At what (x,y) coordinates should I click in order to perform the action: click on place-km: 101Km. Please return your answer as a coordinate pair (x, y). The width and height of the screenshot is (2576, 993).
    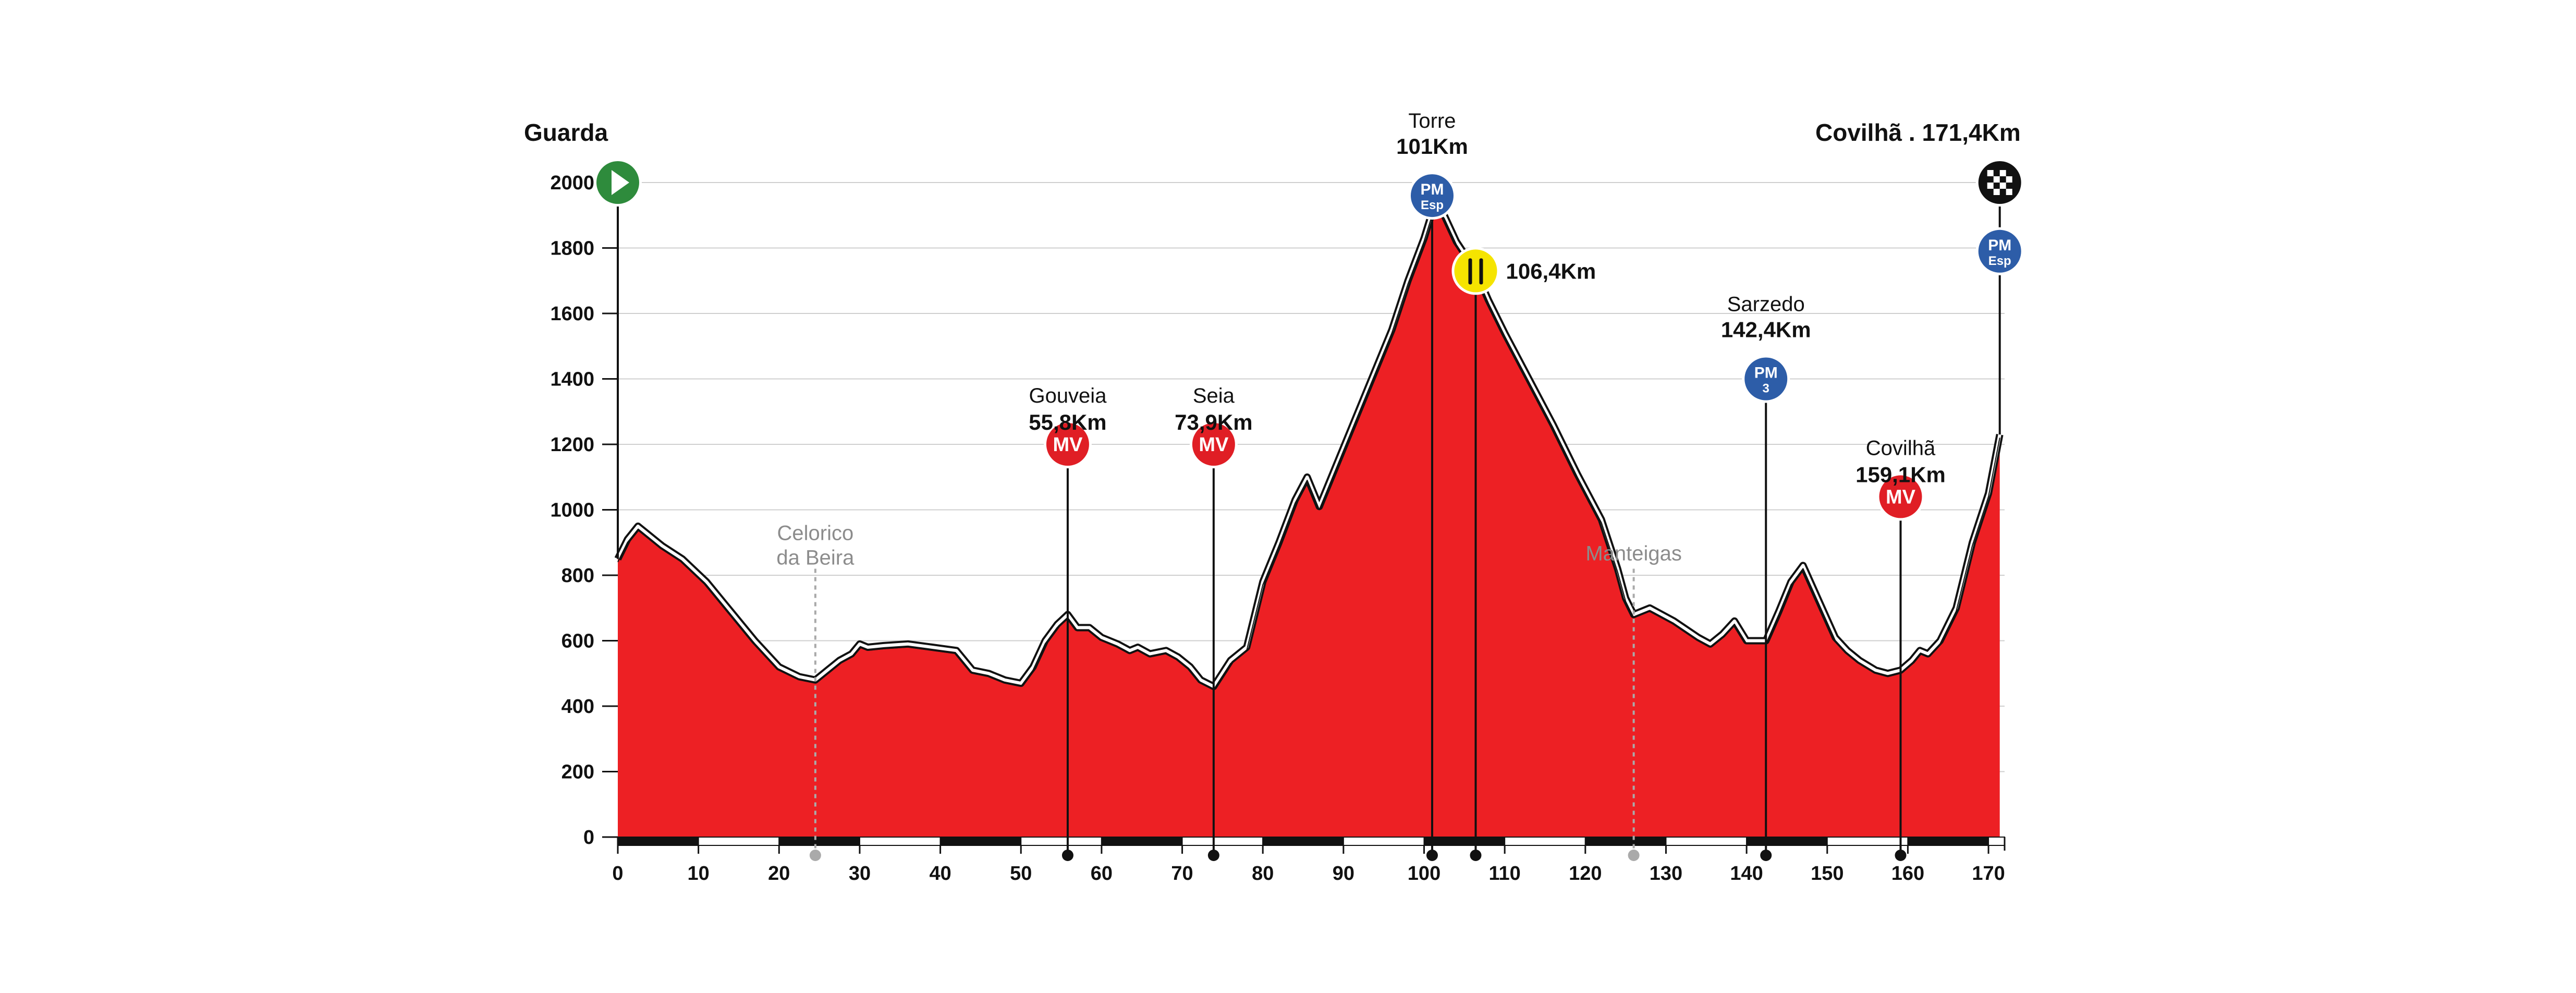
    Looking at the image, I should click on (1432, 147).